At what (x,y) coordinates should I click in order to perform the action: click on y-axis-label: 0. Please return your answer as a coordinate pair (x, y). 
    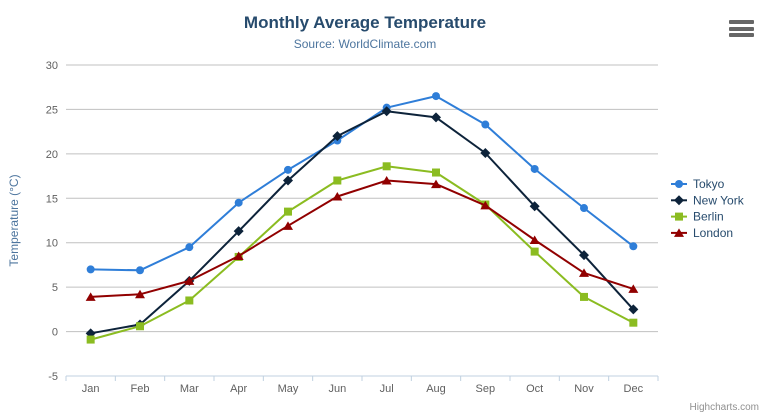
    Looking at the image, I should click on (55, 333).